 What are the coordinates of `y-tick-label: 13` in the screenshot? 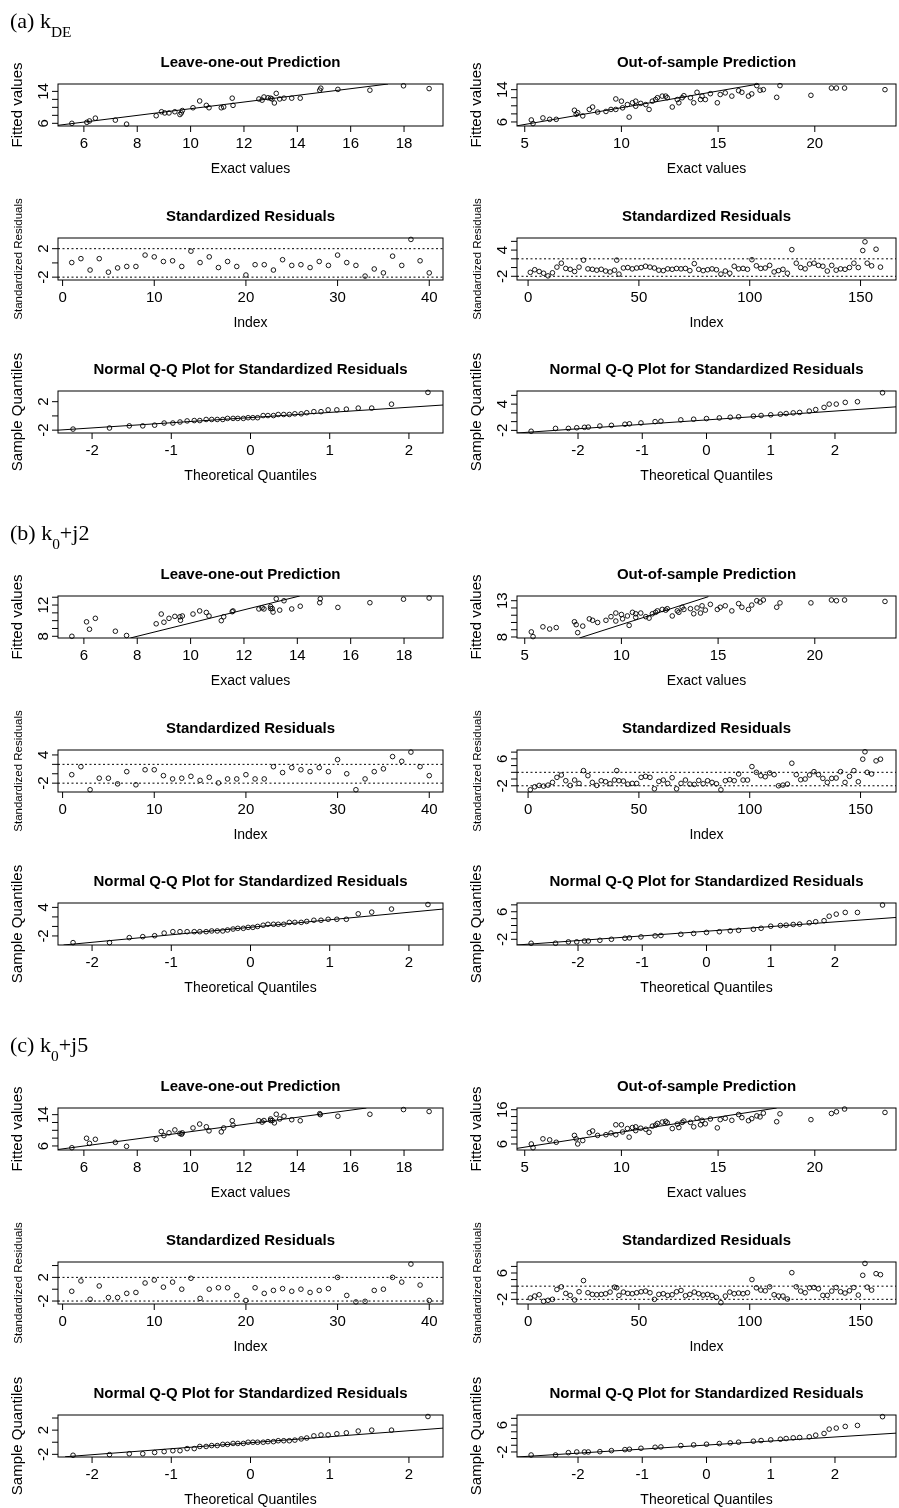 It's located at (501, 601).